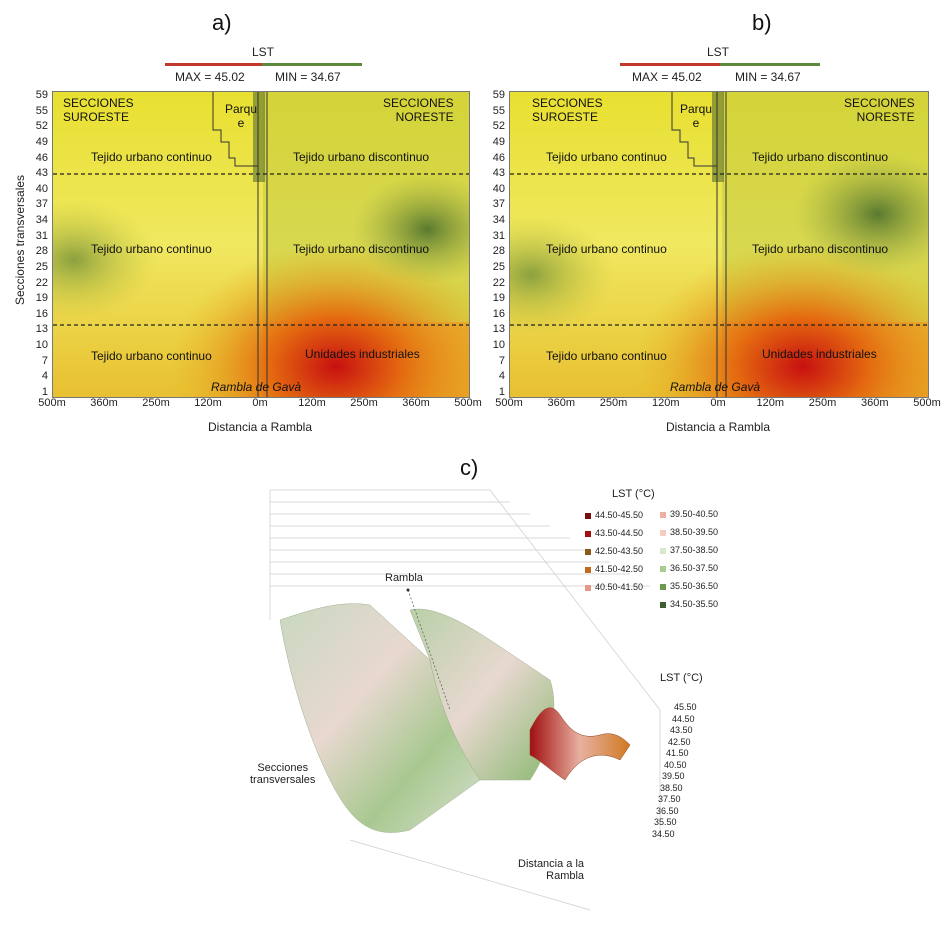 This screenshot has height=930, width=941. I want to click on z-tick-label: 42.50, so click(679, 741).